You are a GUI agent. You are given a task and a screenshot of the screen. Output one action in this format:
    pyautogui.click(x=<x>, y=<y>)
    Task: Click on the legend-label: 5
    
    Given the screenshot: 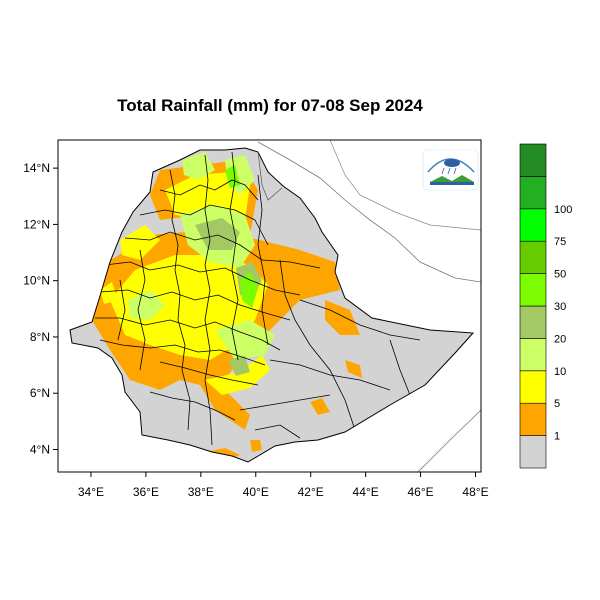 What is the action you would take?
    pyautogui.click(x=557, y=404)
    